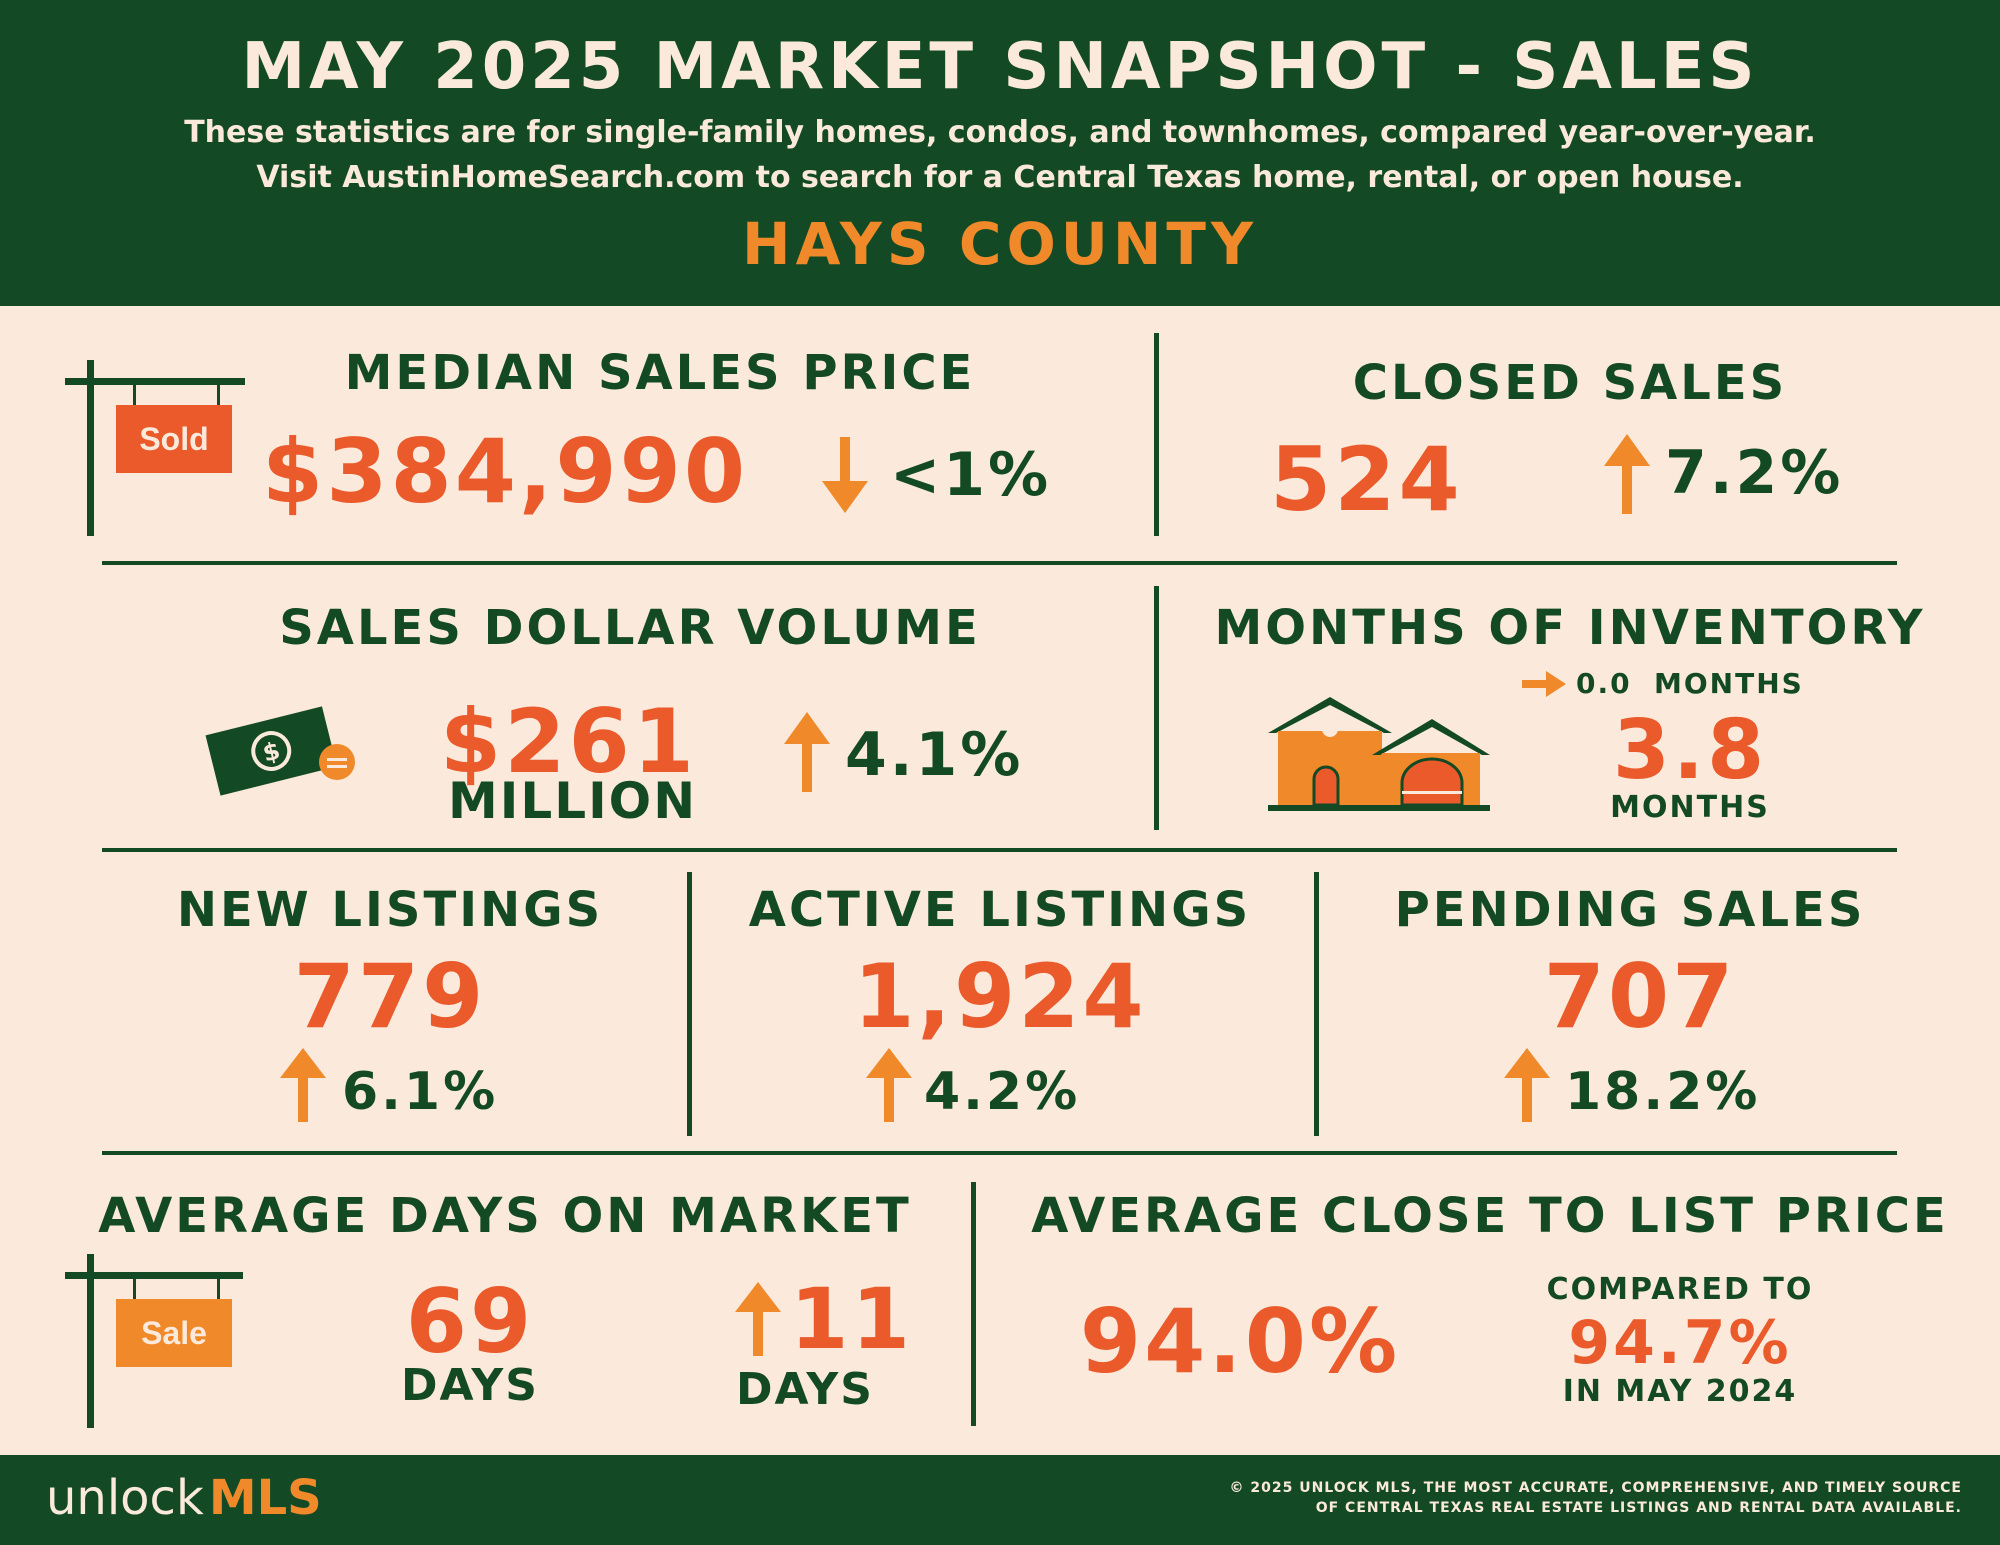 The width and height of the screenshot is (2000, 1545). What do you see at coordinates (1690, 807) in the screenshot?
I see `months-of-inventory-unit: MONTHS` at bounding box center [1690, 807].